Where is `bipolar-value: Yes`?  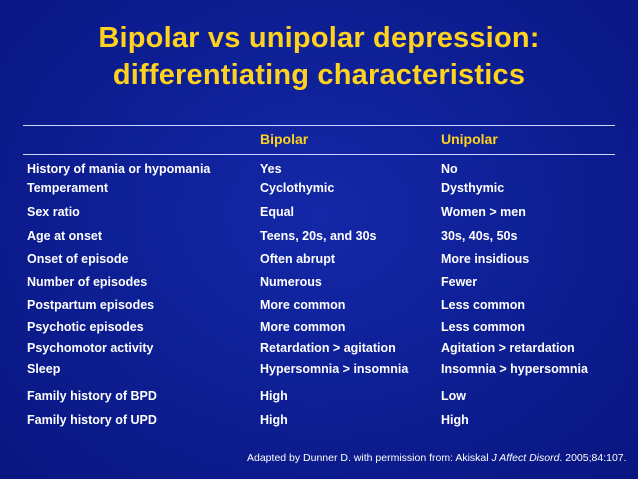 bipolar-value: Yes is located at coordinates (271, 169).